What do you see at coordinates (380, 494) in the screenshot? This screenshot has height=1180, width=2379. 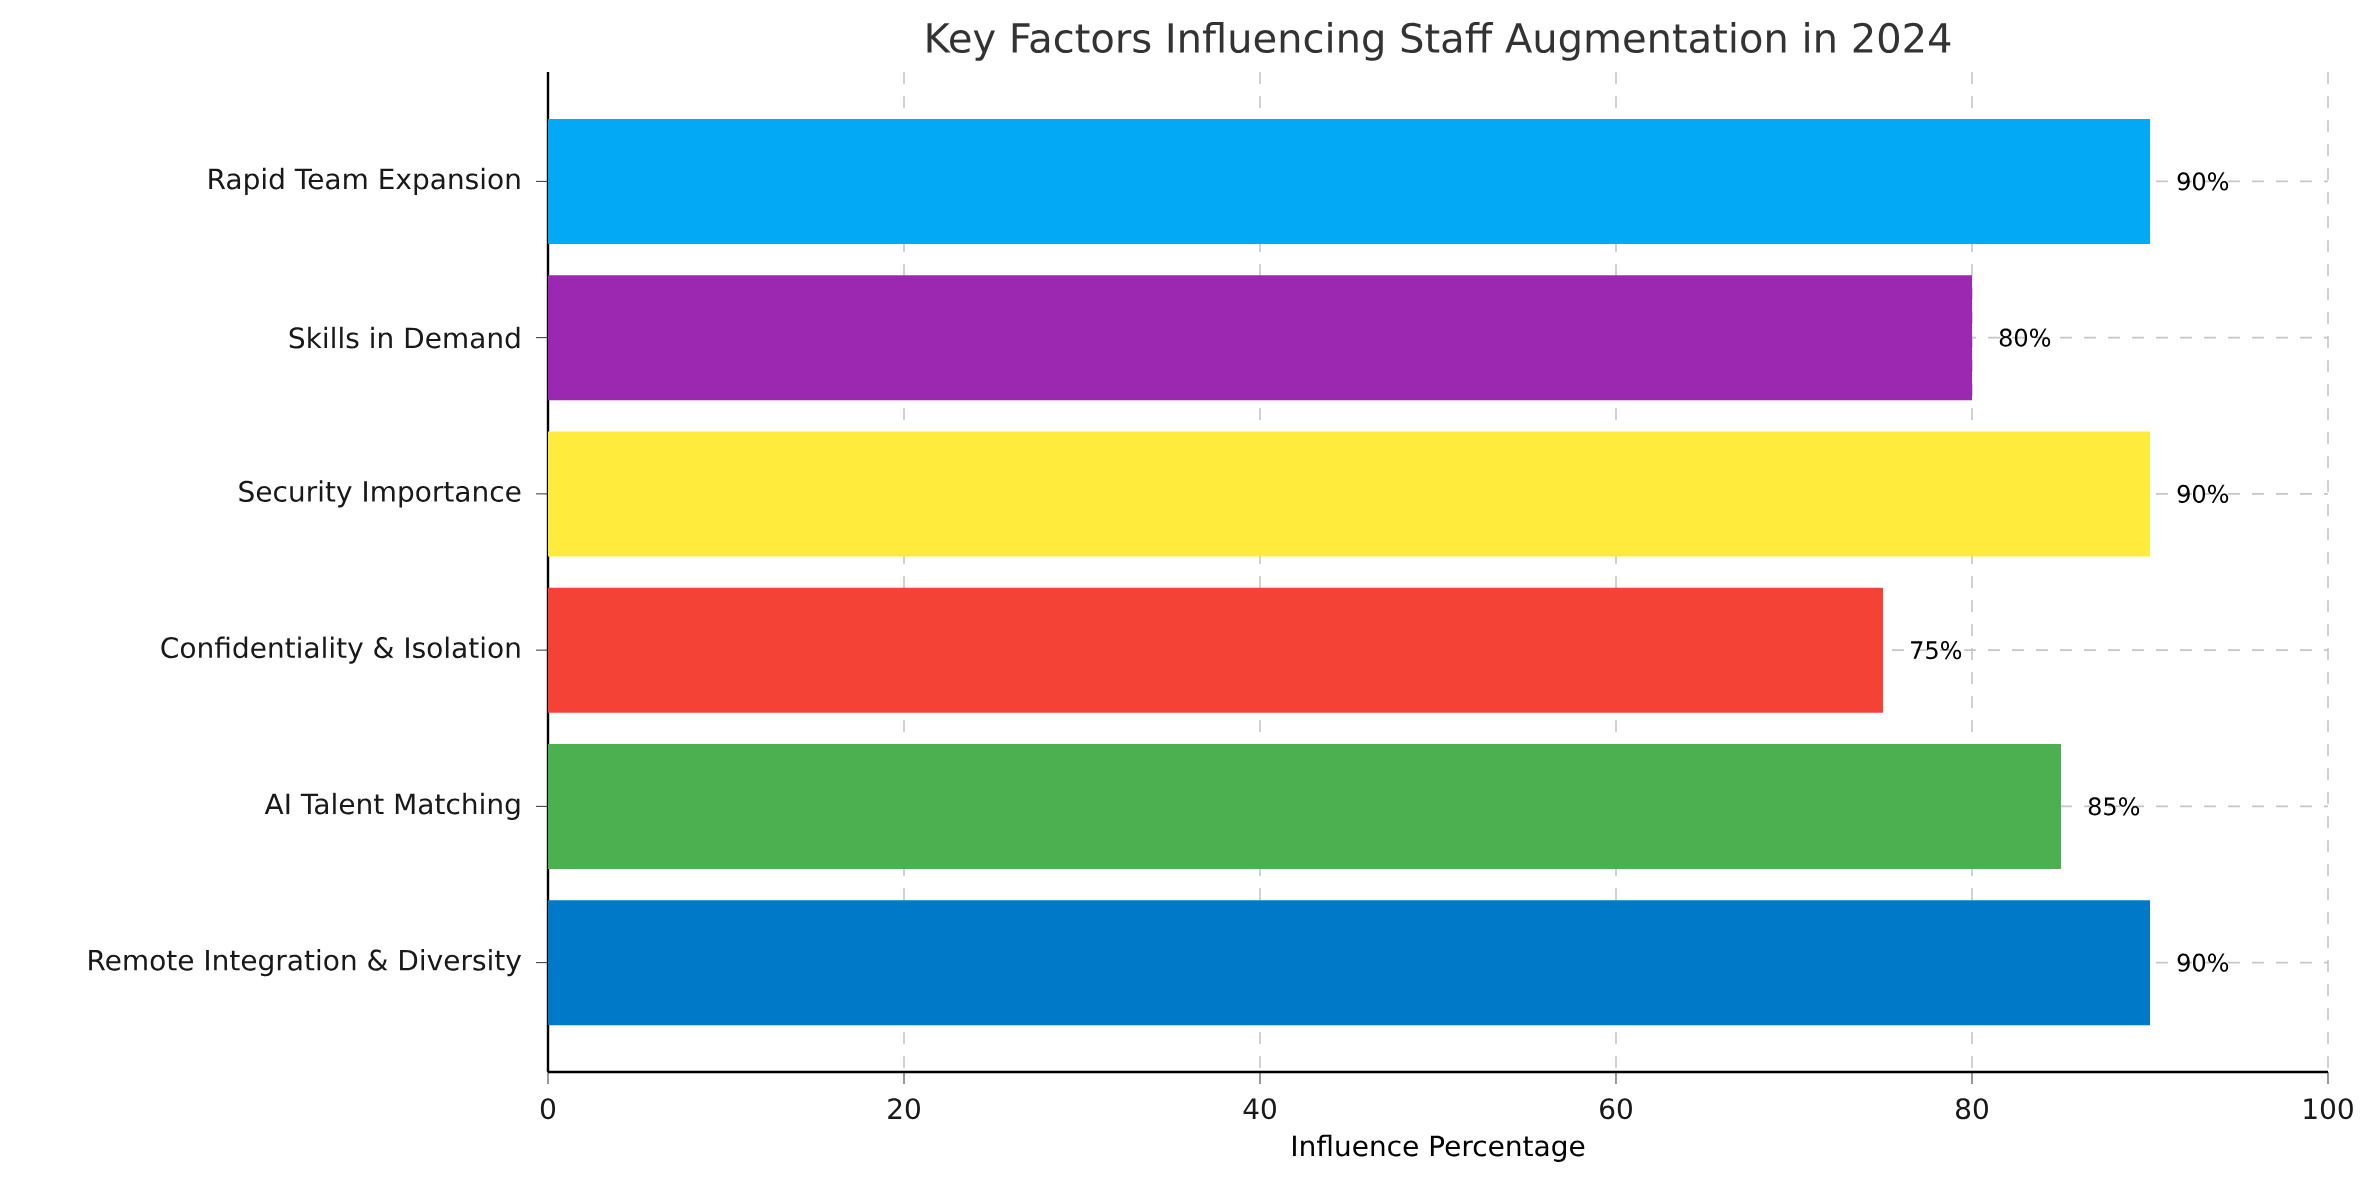 I see `y-tick-label: Security Importance` at bounding box center [380, 494].